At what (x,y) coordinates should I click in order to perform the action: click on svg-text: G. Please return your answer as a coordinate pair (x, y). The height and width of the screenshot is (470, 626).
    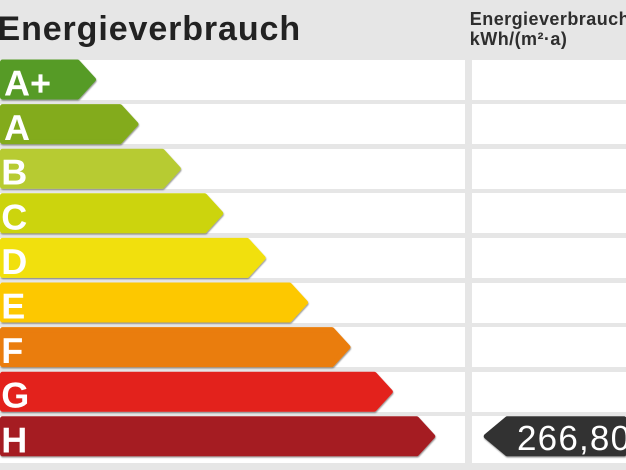
    Looking at the image, I should click on (15, 395).